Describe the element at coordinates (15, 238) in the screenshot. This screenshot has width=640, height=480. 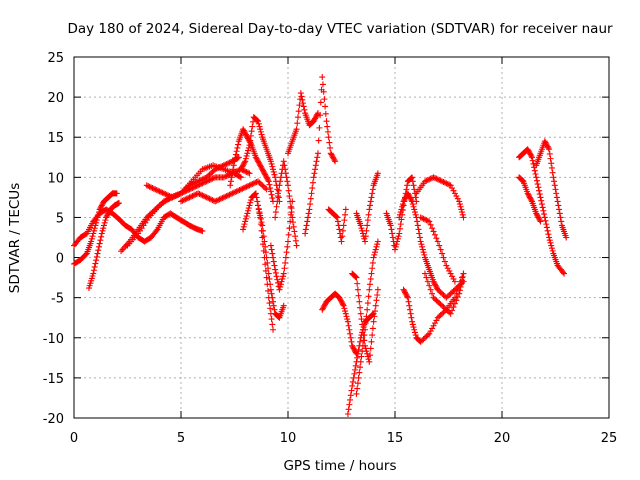
I see `y-axis-label: SDTVAR / TECUs` at that location.